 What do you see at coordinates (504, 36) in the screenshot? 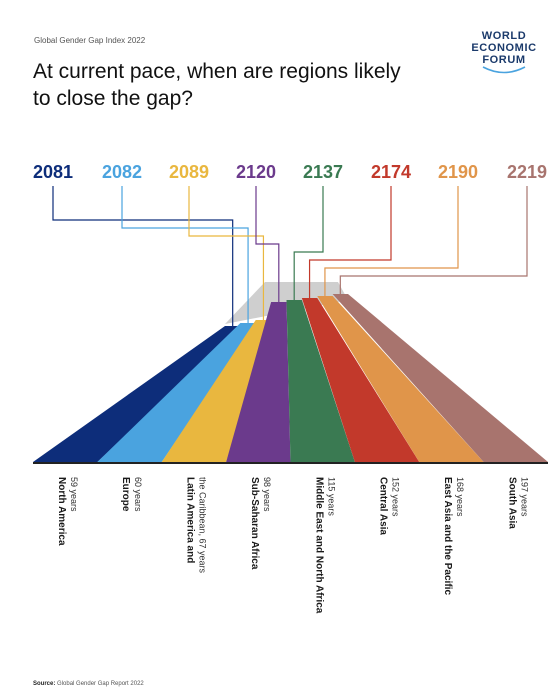
I see `logo-line-1: WORLD` at bounding box center [504, 36].